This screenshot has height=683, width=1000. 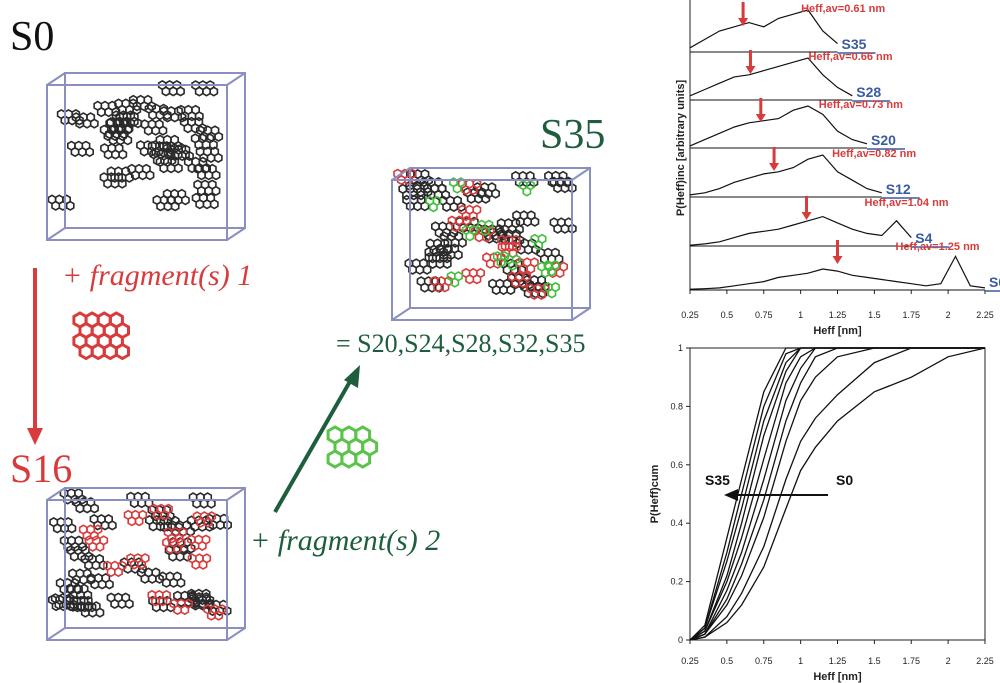 What do you see at coordinates (313, 445) in the screenshot?
I see `arrow-green` at bounding box center [313, 445].